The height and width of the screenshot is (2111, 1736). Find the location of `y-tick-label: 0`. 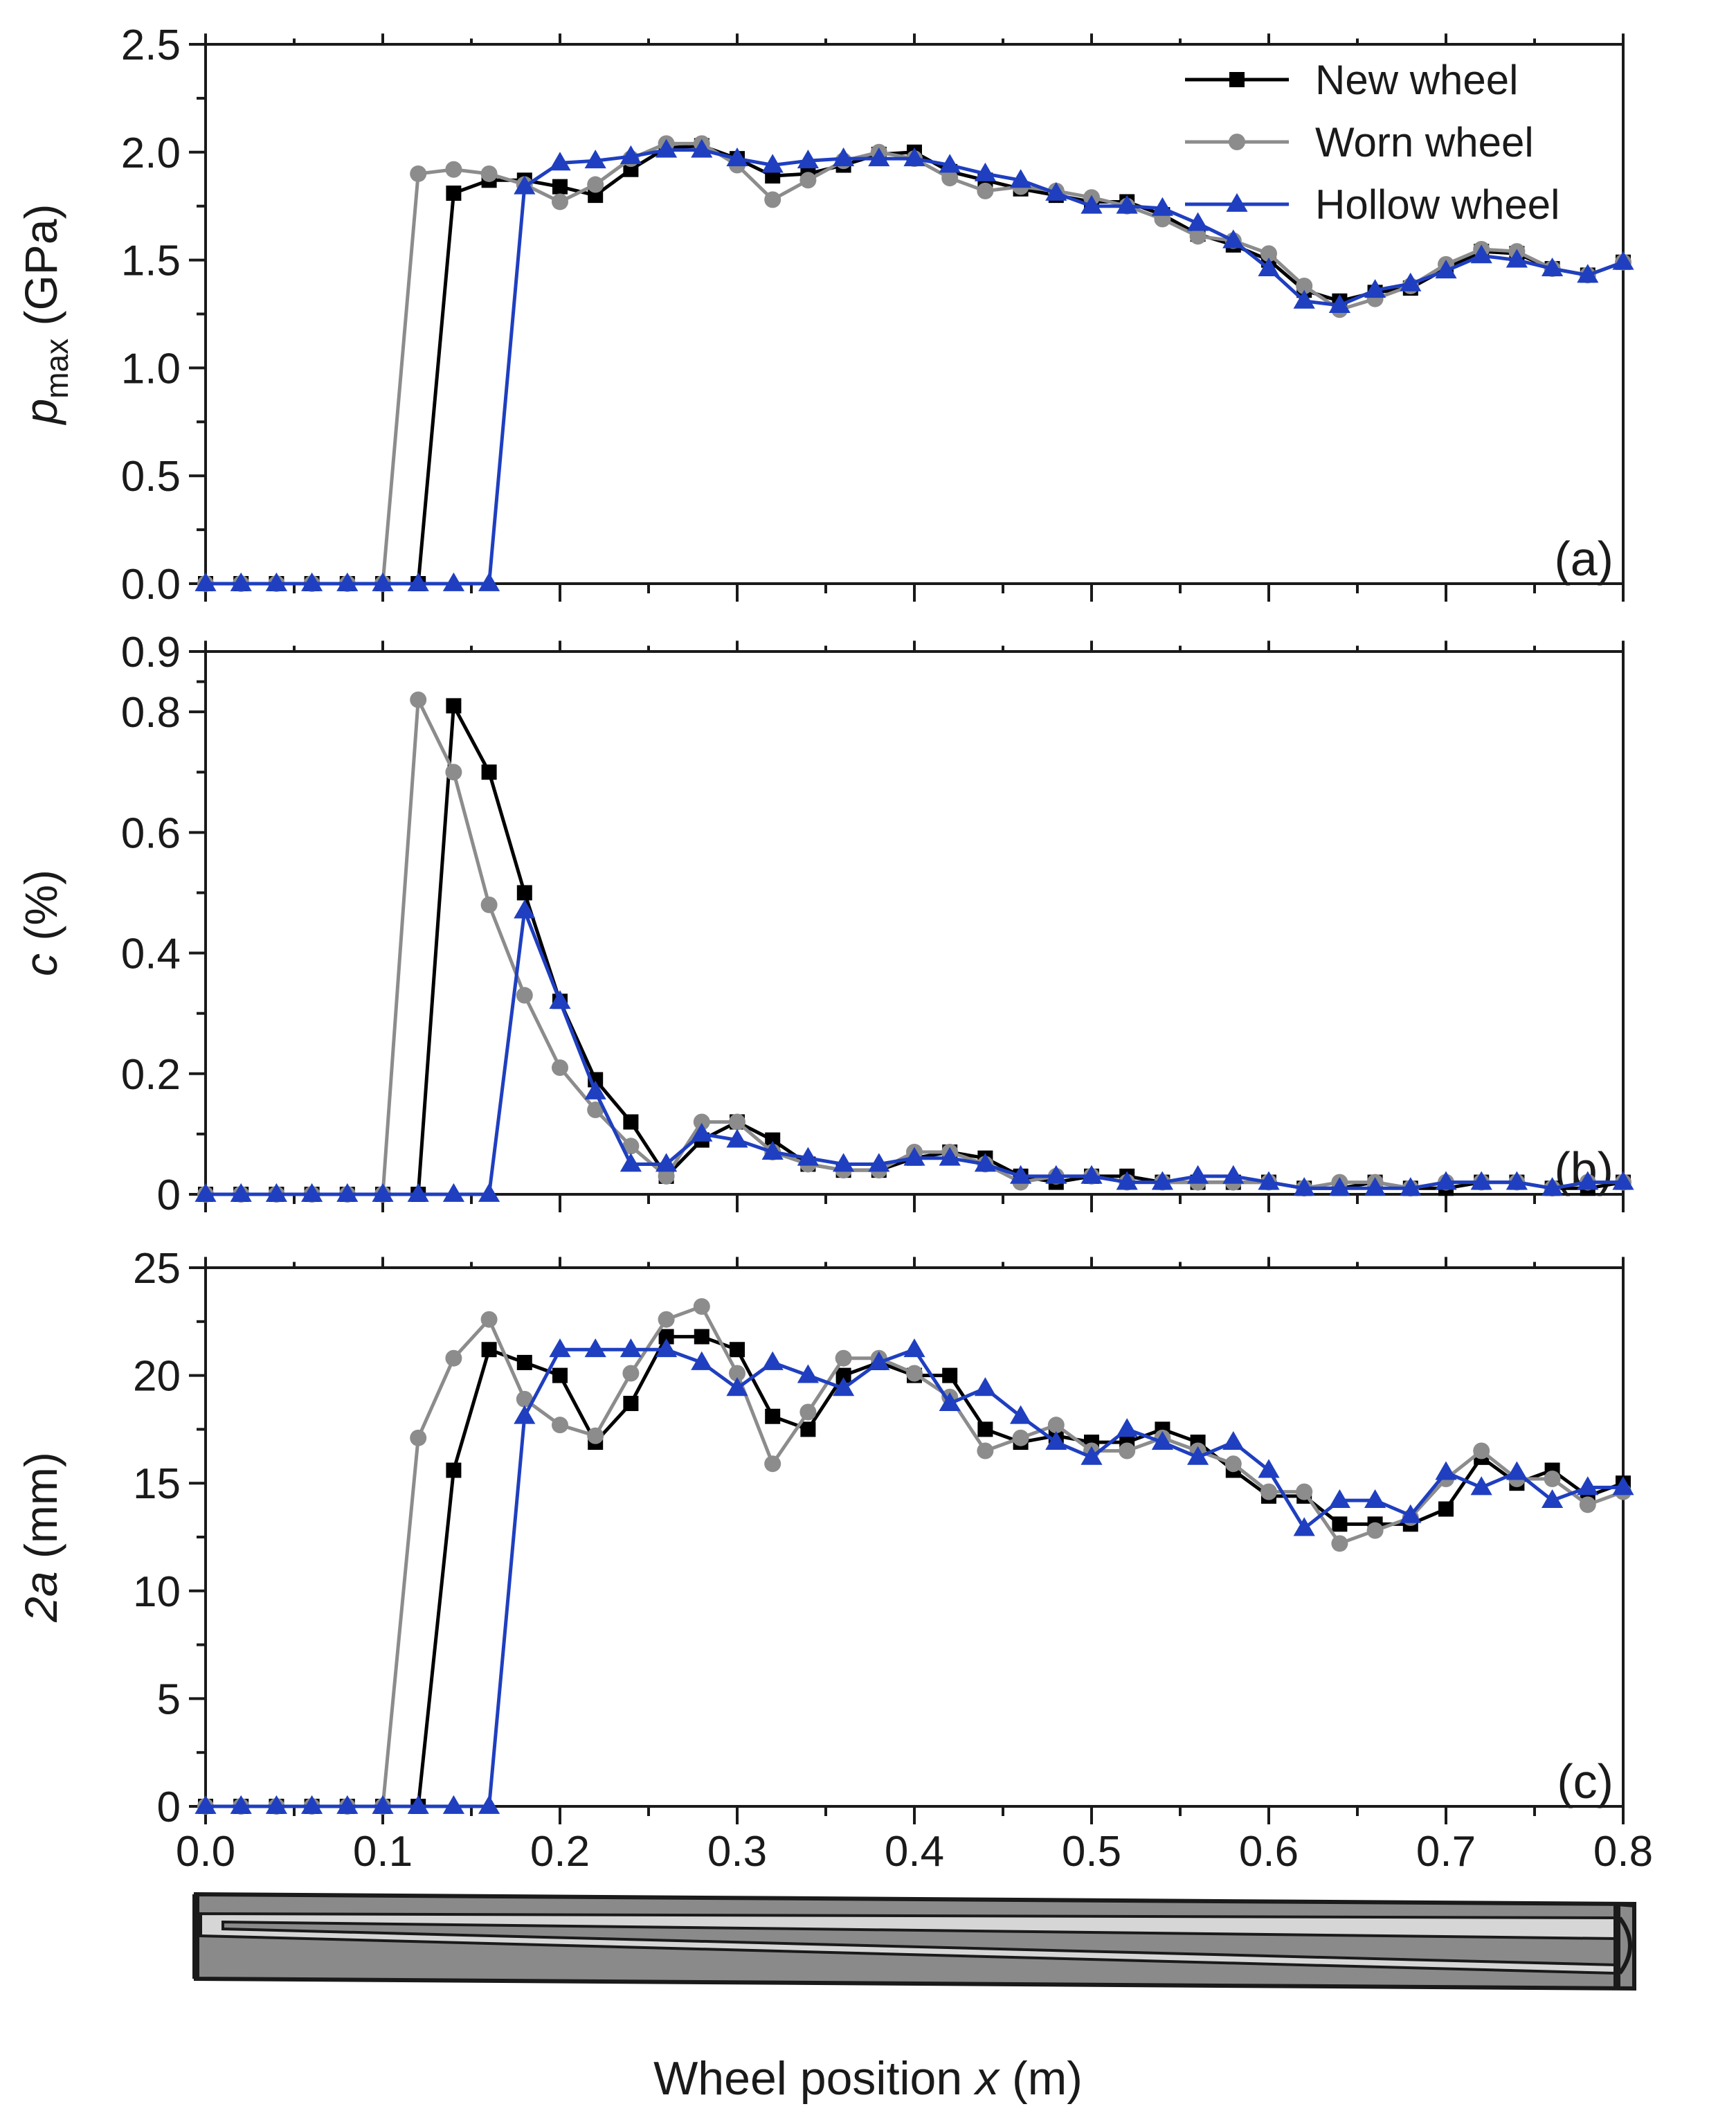

y-tick-label: 0 is located at coordinates (169, 1195).